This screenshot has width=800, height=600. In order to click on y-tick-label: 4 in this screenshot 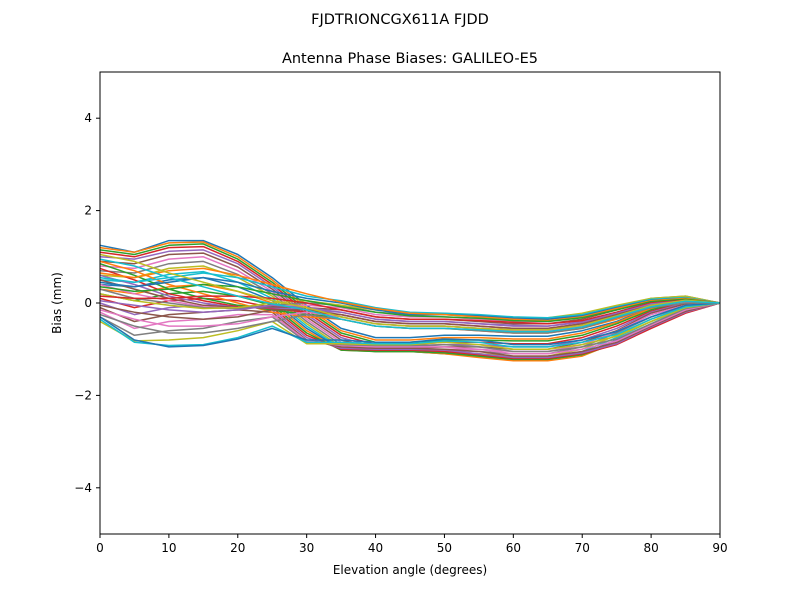, I will do `click(88, 118)`.